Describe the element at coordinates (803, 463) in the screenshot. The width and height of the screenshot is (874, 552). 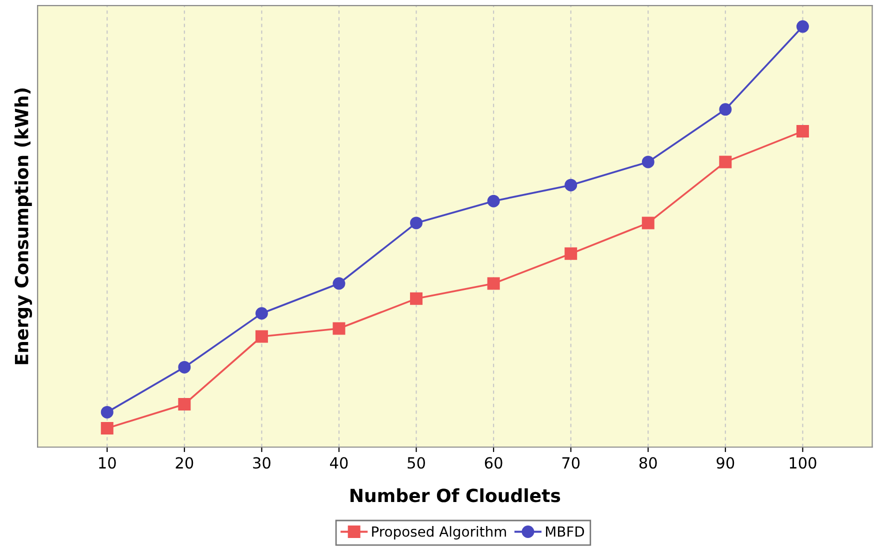
I see `x-tick-label: 100` at that location.